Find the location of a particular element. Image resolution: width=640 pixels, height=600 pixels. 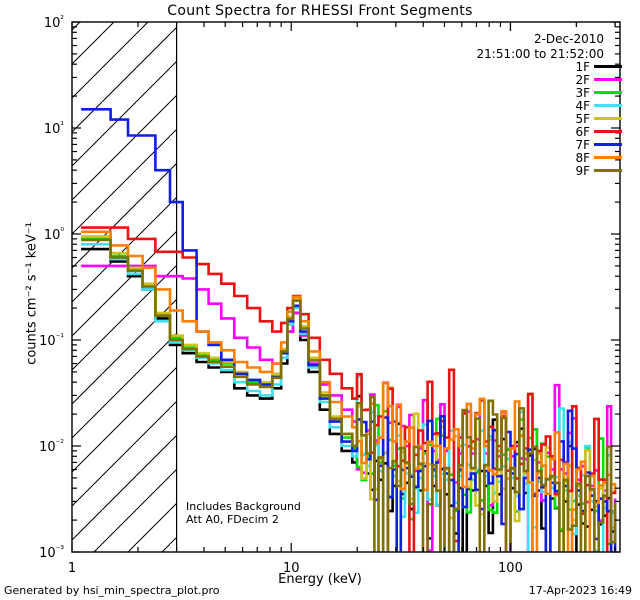

y-tick-label: 10⁰ is located at coordinates (54, 235).